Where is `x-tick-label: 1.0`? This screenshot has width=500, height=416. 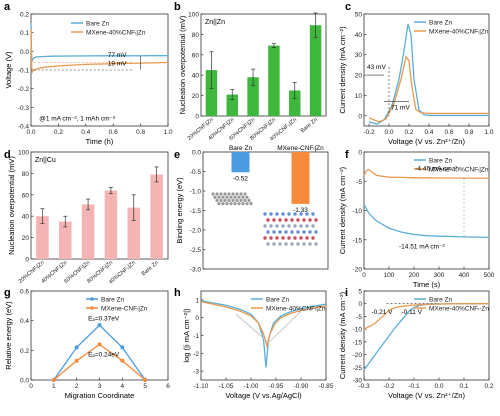
x-tick-label: 1.0 is located at coordinates (167, 132).